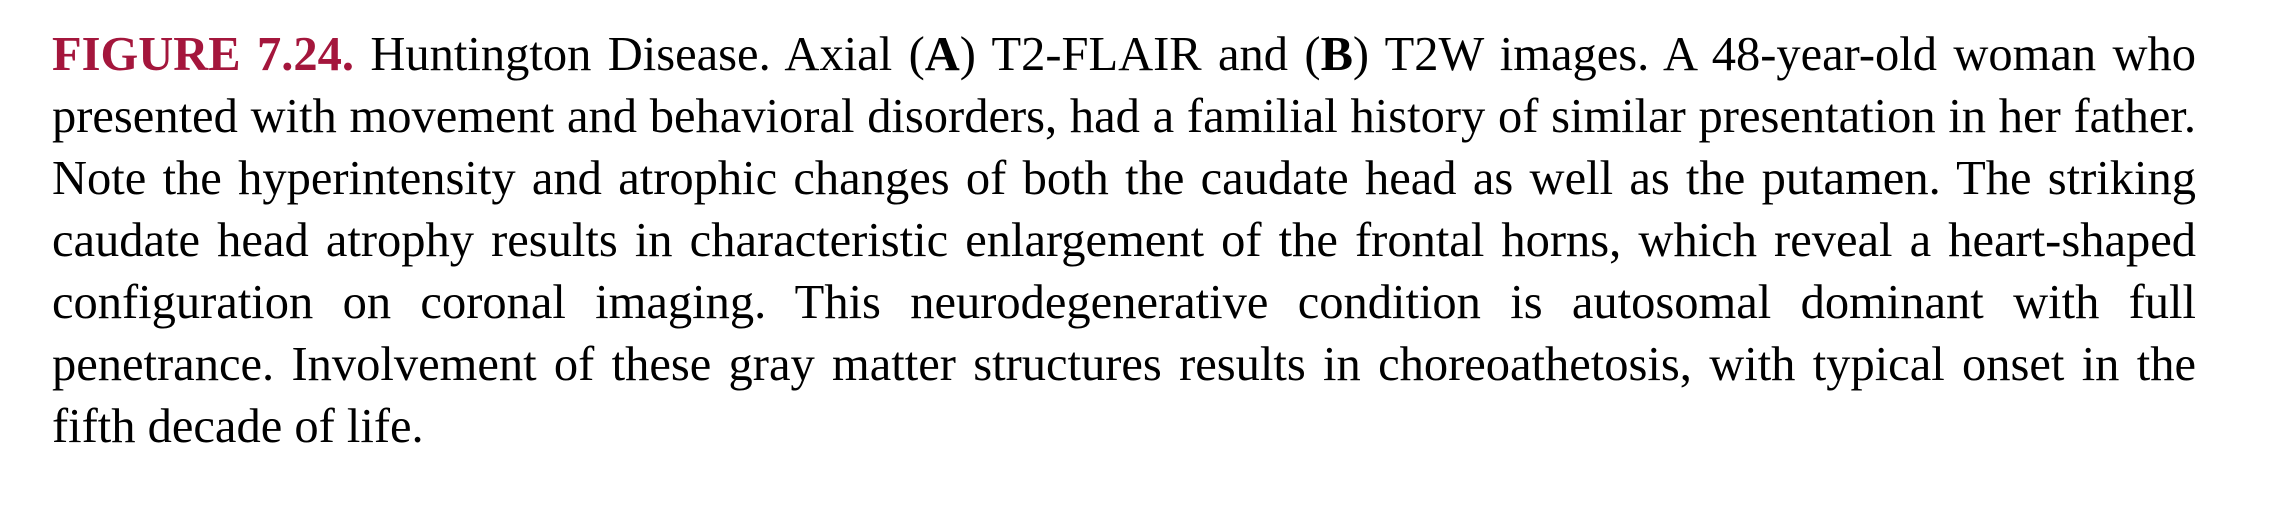 The height and width of the screenshot is (526, 2292). What do you see at coordinates (942, 54) in the screenshot?
I see `panel-label-a: A` at bounding box center [942, 54].